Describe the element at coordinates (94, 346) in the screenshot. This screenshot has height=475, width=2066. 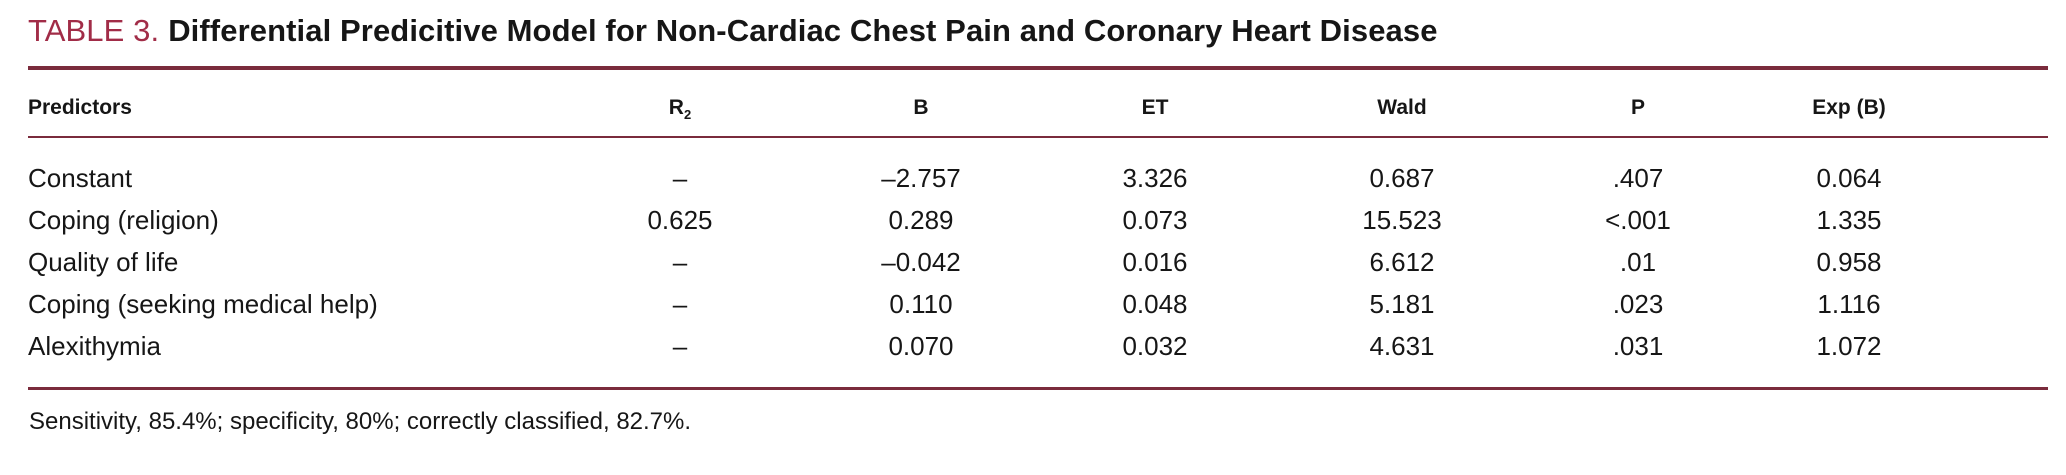
I see `cell-predictor: Alexithymia` at that location.